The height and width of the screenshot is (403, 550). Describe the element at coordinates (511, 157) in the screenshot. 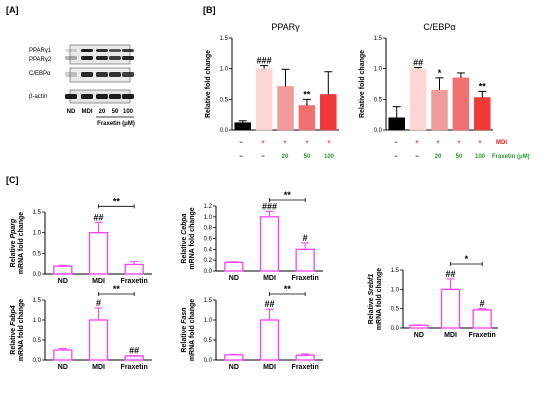

I see `fraxetin-cond-label: Fraxetin (μM)` at that location.